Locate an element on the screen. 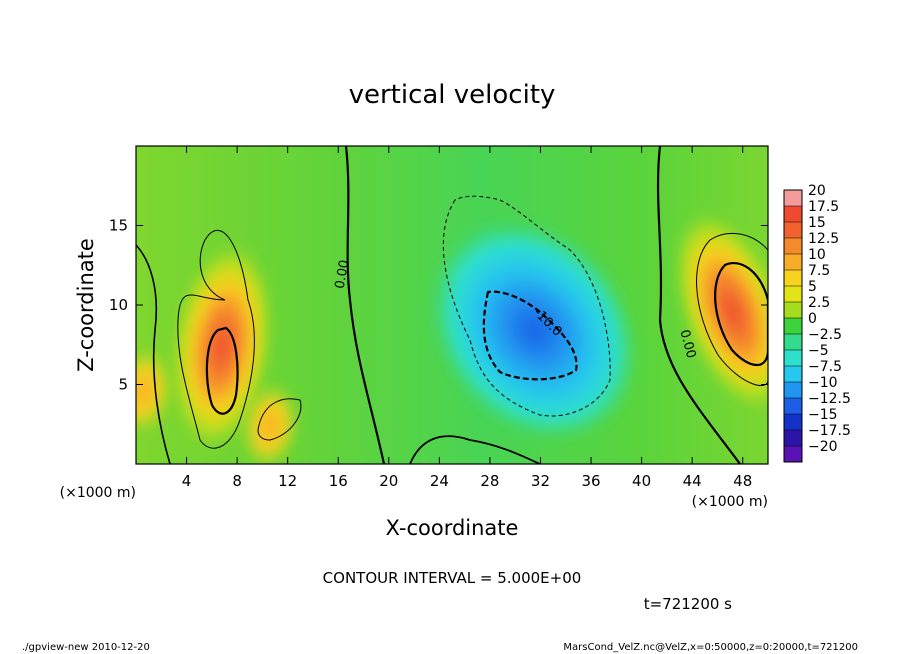 The height and width of the screenshot is (654, 904). zero-contour-left is located at coordinates (153, 354).